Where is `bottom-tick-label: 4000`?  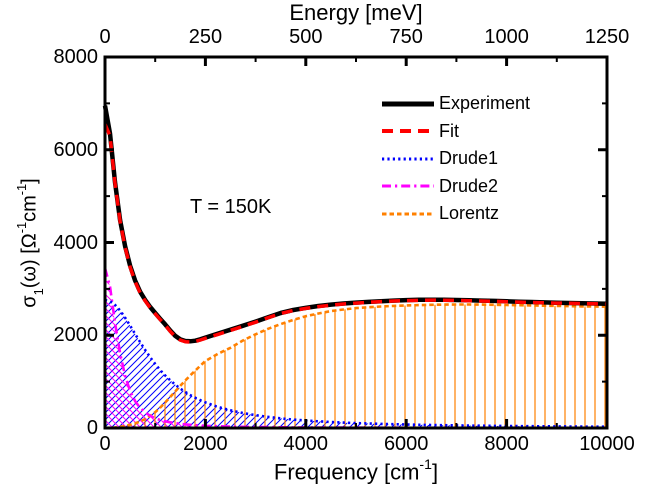
bottom-tick-label: 4000 is located at coordinates (306, 444).